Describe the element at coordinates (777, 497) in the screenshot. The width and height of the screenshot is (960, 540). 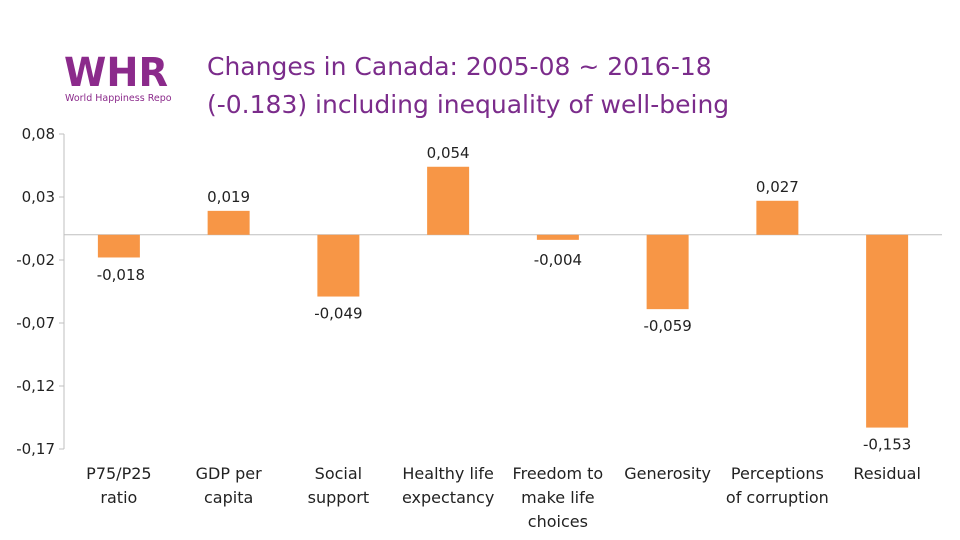
I see `category-label: of corruption` at that location.